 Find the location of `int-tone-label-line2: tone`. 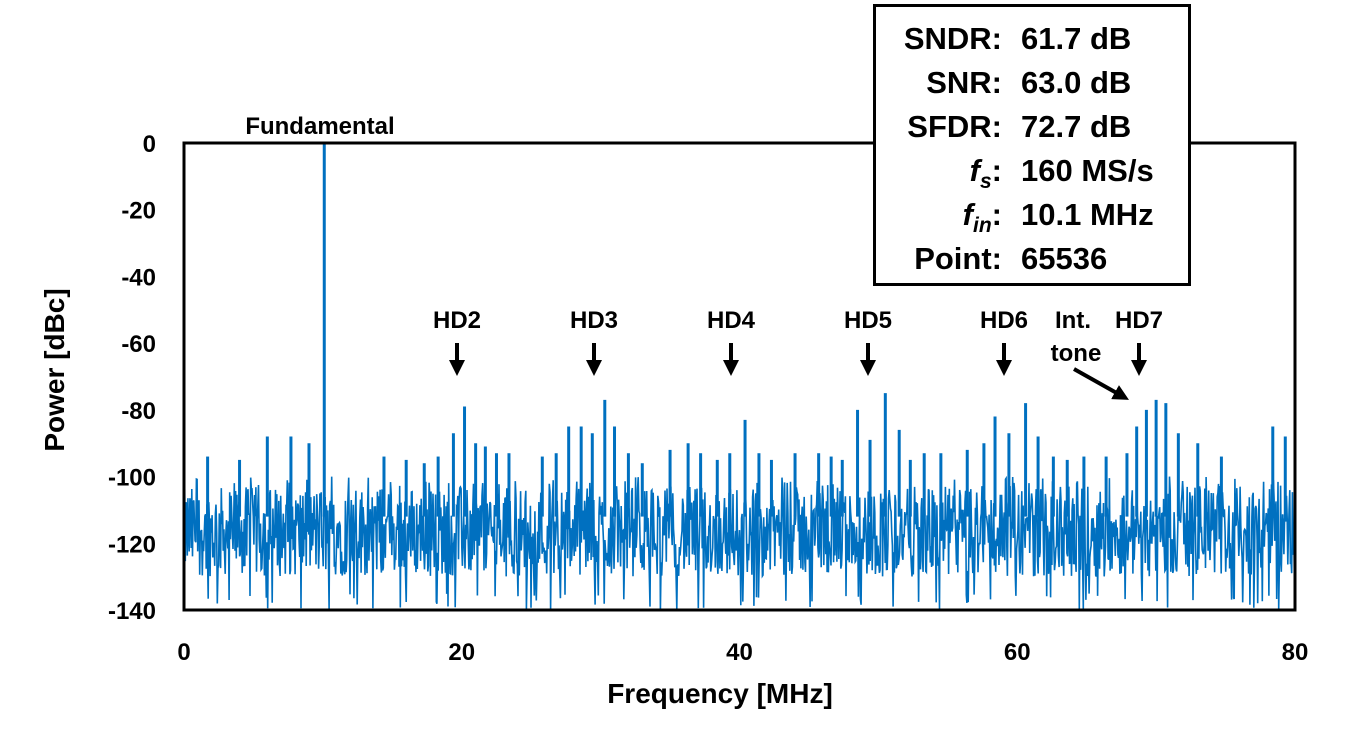

int-tone-label-line2: tone is located at coordinates (1076, 353).